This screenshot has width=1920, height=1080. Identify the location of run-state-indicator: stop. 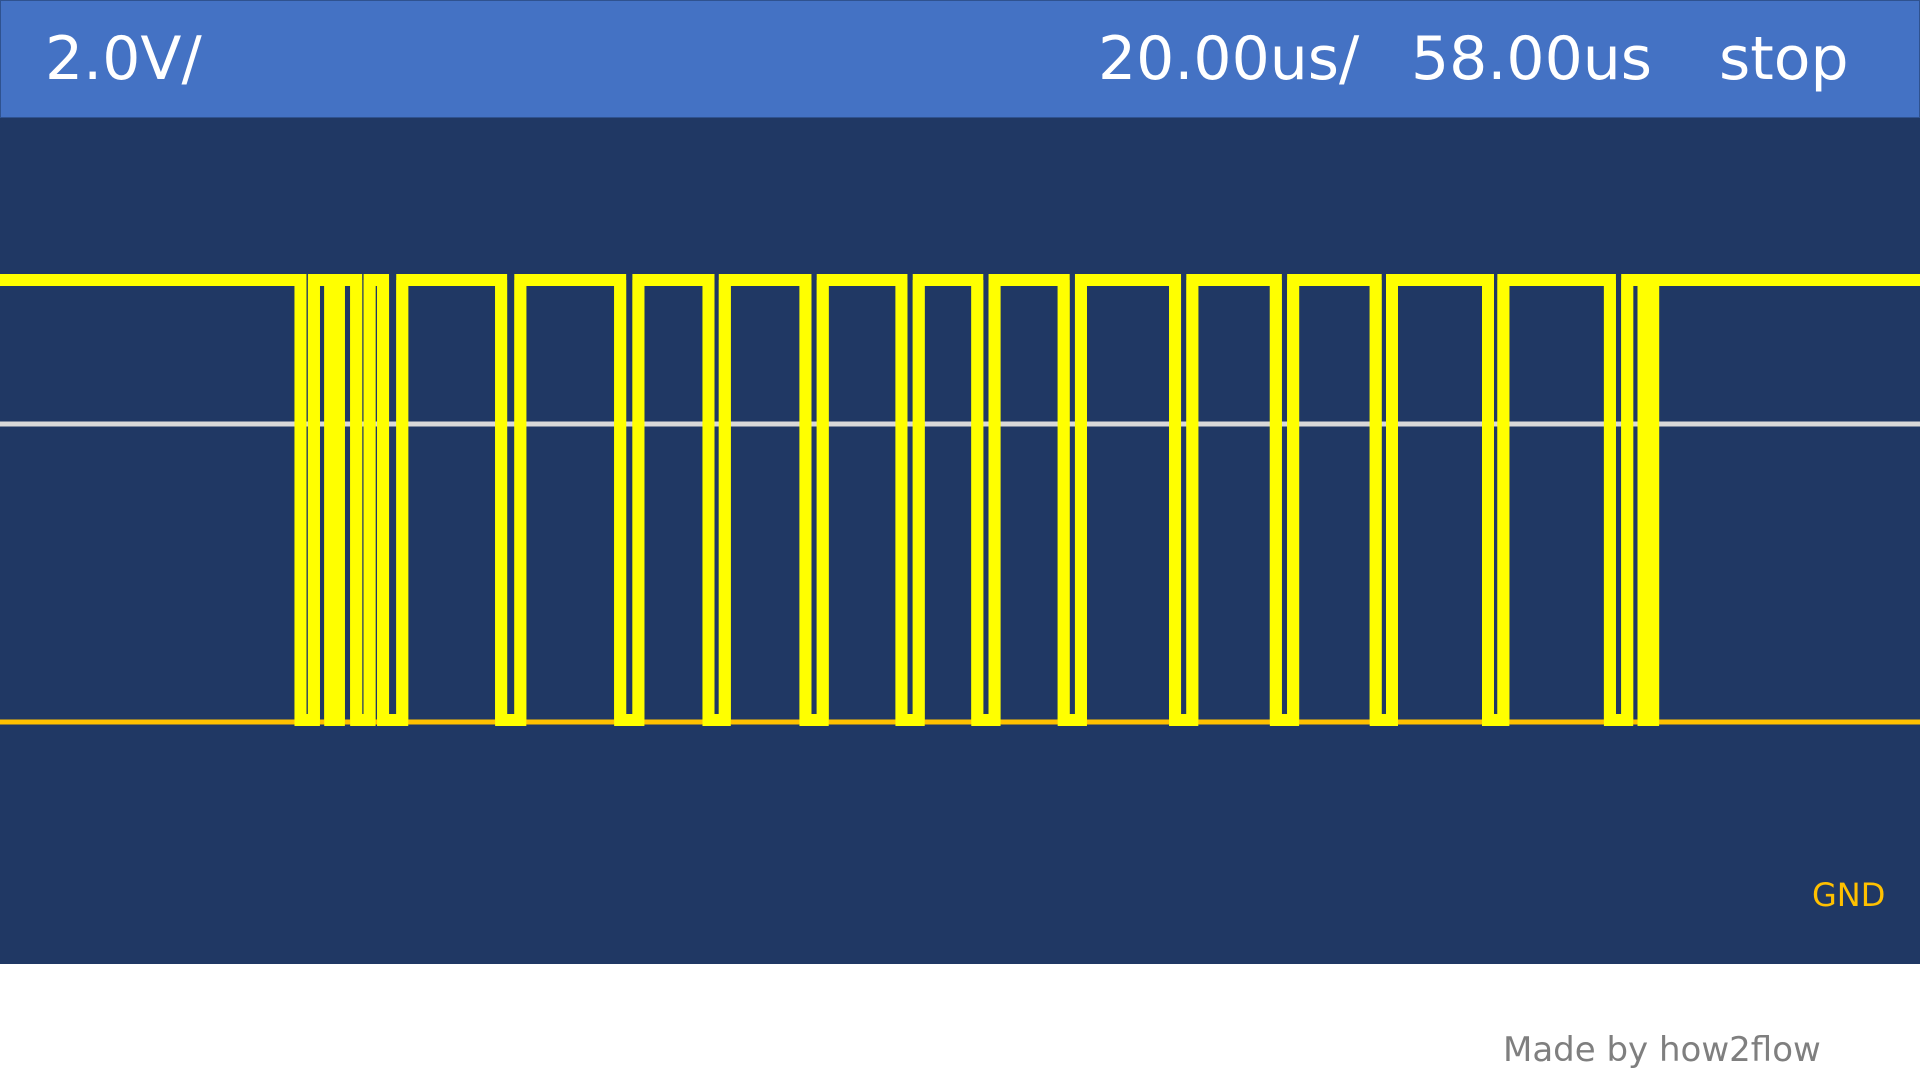
(1784, 59).